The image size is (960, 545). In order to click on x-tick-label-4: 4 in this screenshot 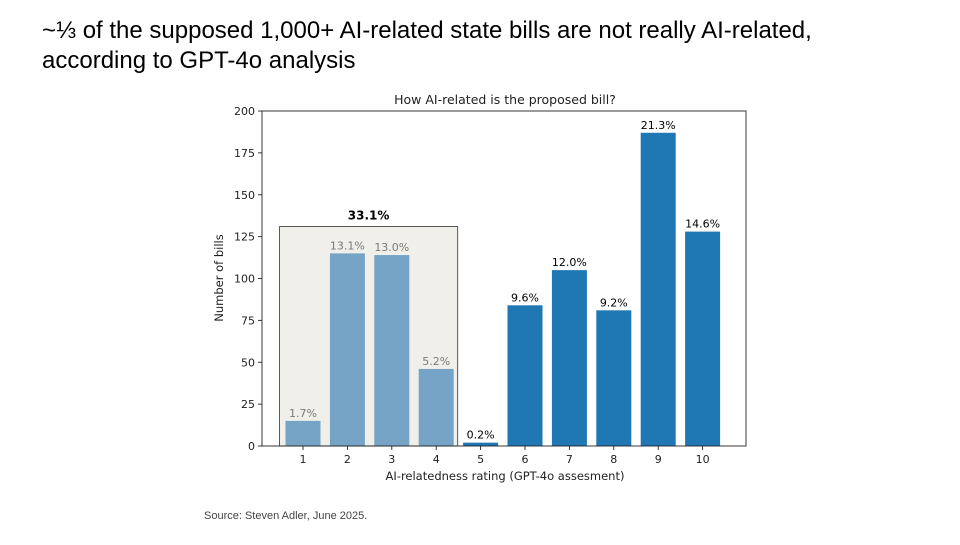, I will do `click(436, 459)`.